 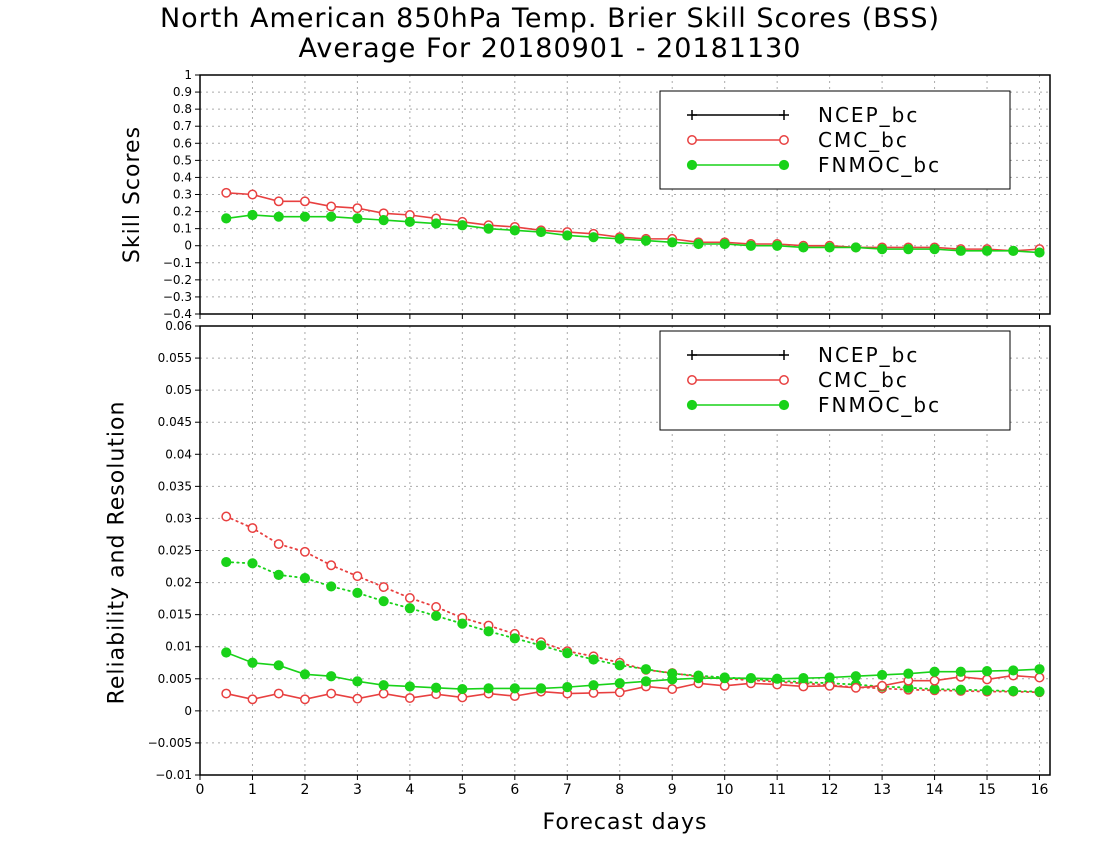 What do you see at coordinates (879, 405) in the screenshot?
I see `legend-label: FNMOC_bc` at bounding box center [879, 405].